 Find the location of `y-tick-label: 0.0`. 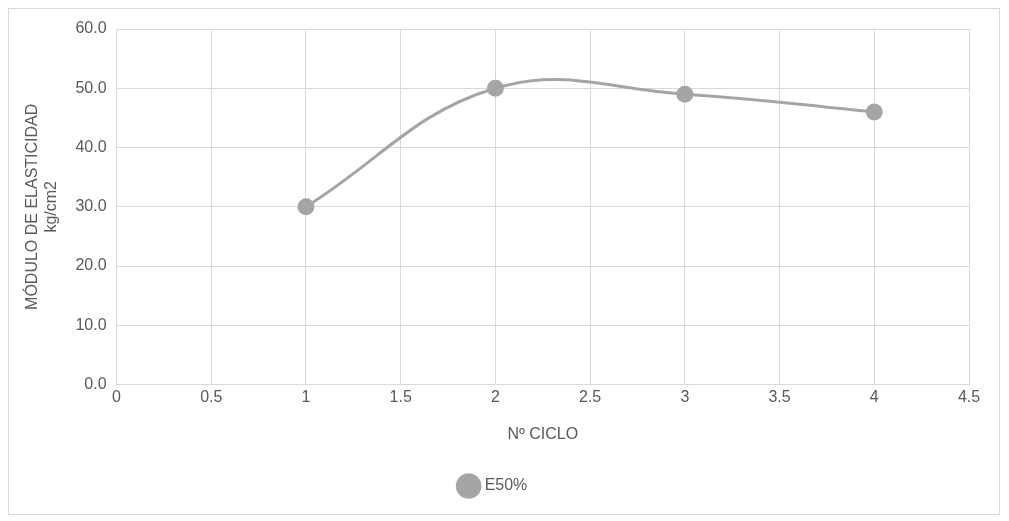

y-tick-label: 0.0 is located at coordinates (95, 384).